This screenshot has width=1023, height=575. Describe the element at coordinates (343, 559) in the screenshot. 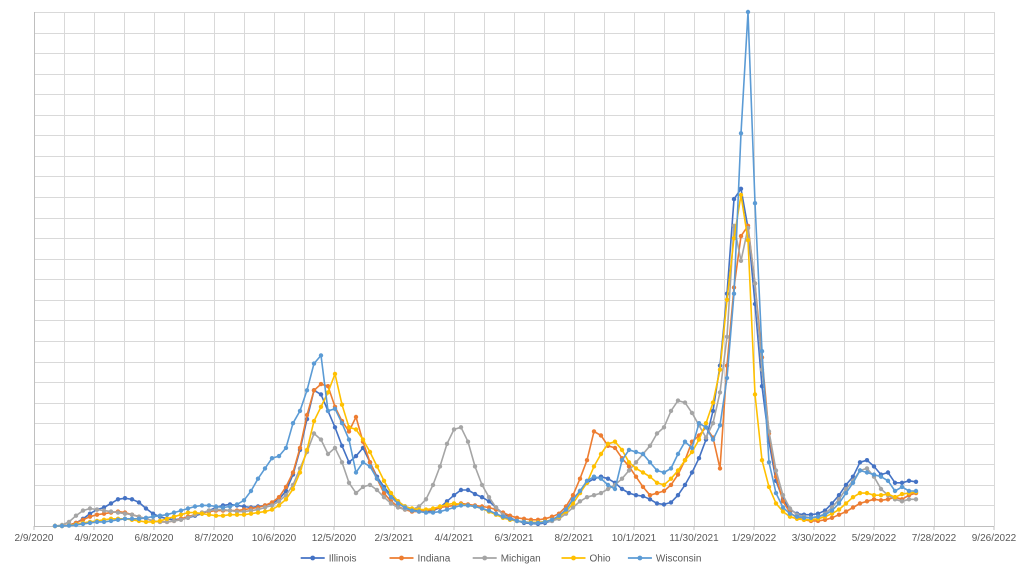

I see `legend-label: Illinois` at that location.